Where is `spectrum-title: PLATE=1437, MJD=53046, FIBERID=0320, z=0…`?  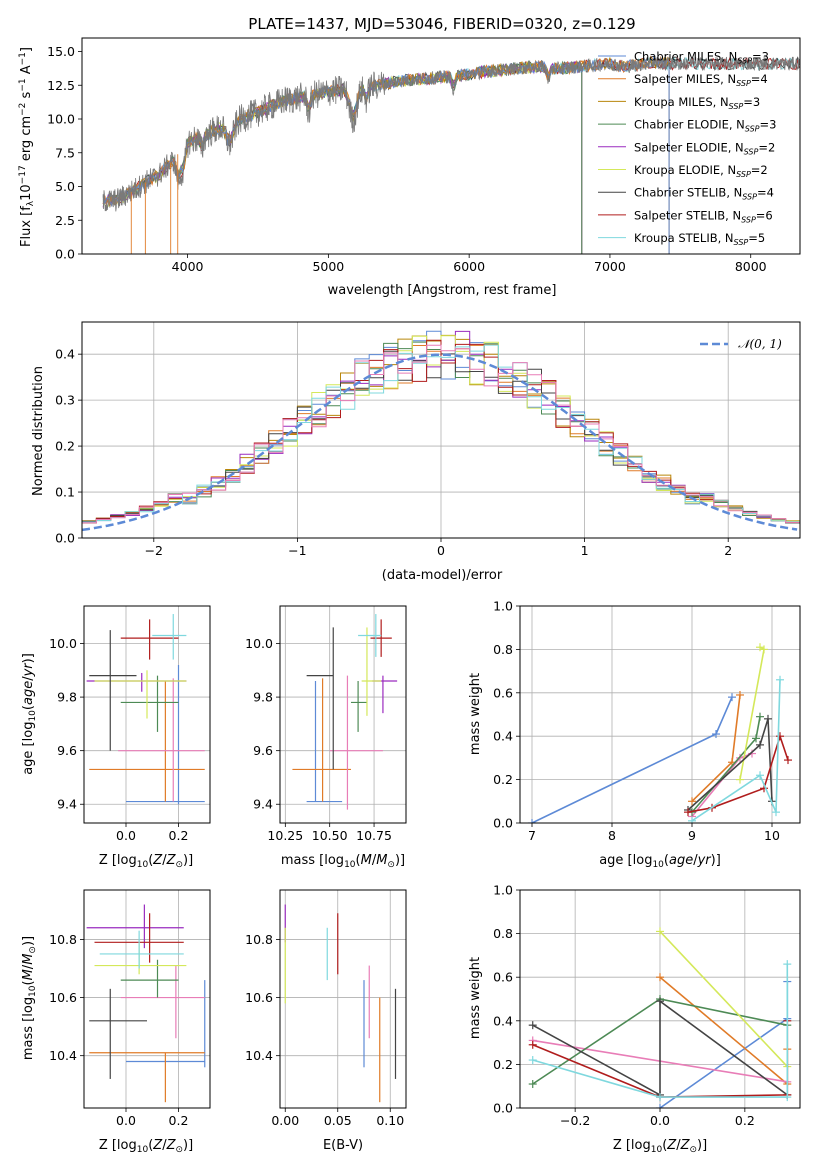
spectrum-title: PLATE=1437, MJD=53046, FIBERID=0320, z=0… is located at coordinates (441, 24).